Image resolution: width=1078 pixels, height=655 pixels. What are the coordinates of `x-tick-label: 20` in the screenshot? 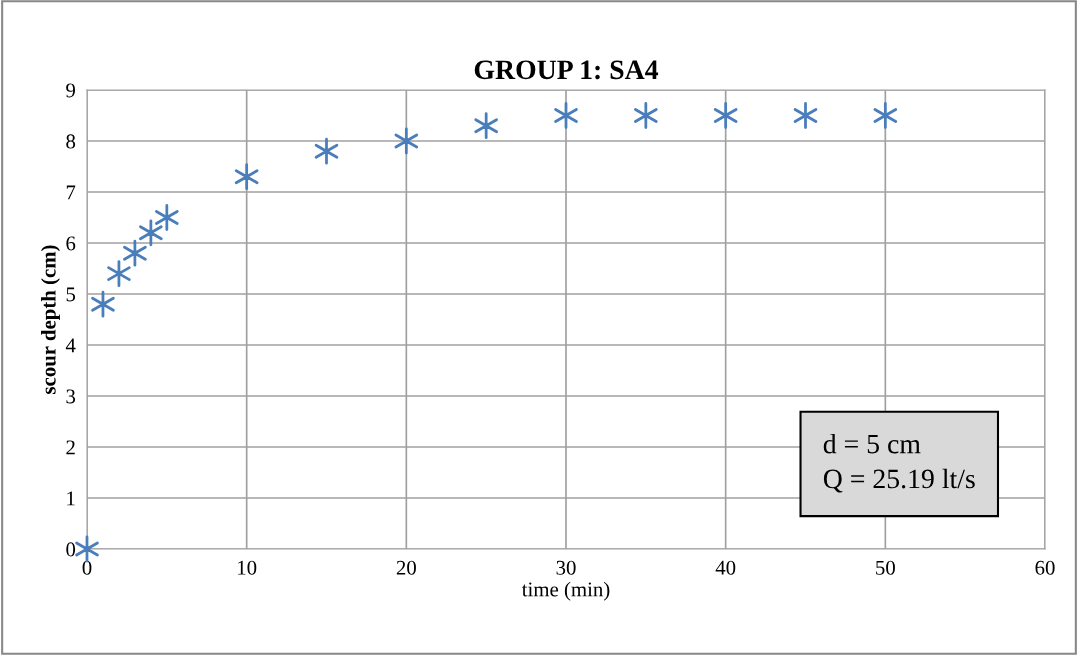 It's located at (406, 567).